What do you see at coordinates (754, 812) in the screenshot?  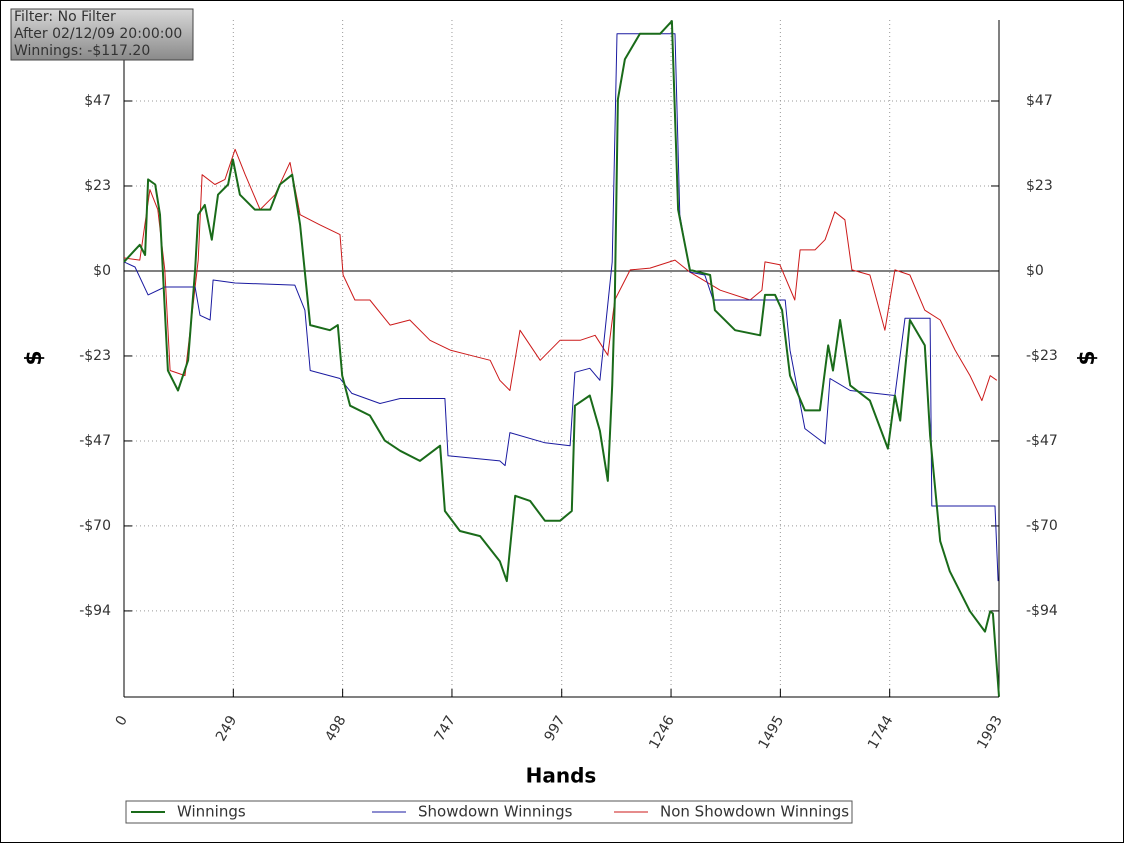 I see `legend-label: Non Showdown Winnings` at bounding box center [754, 812].